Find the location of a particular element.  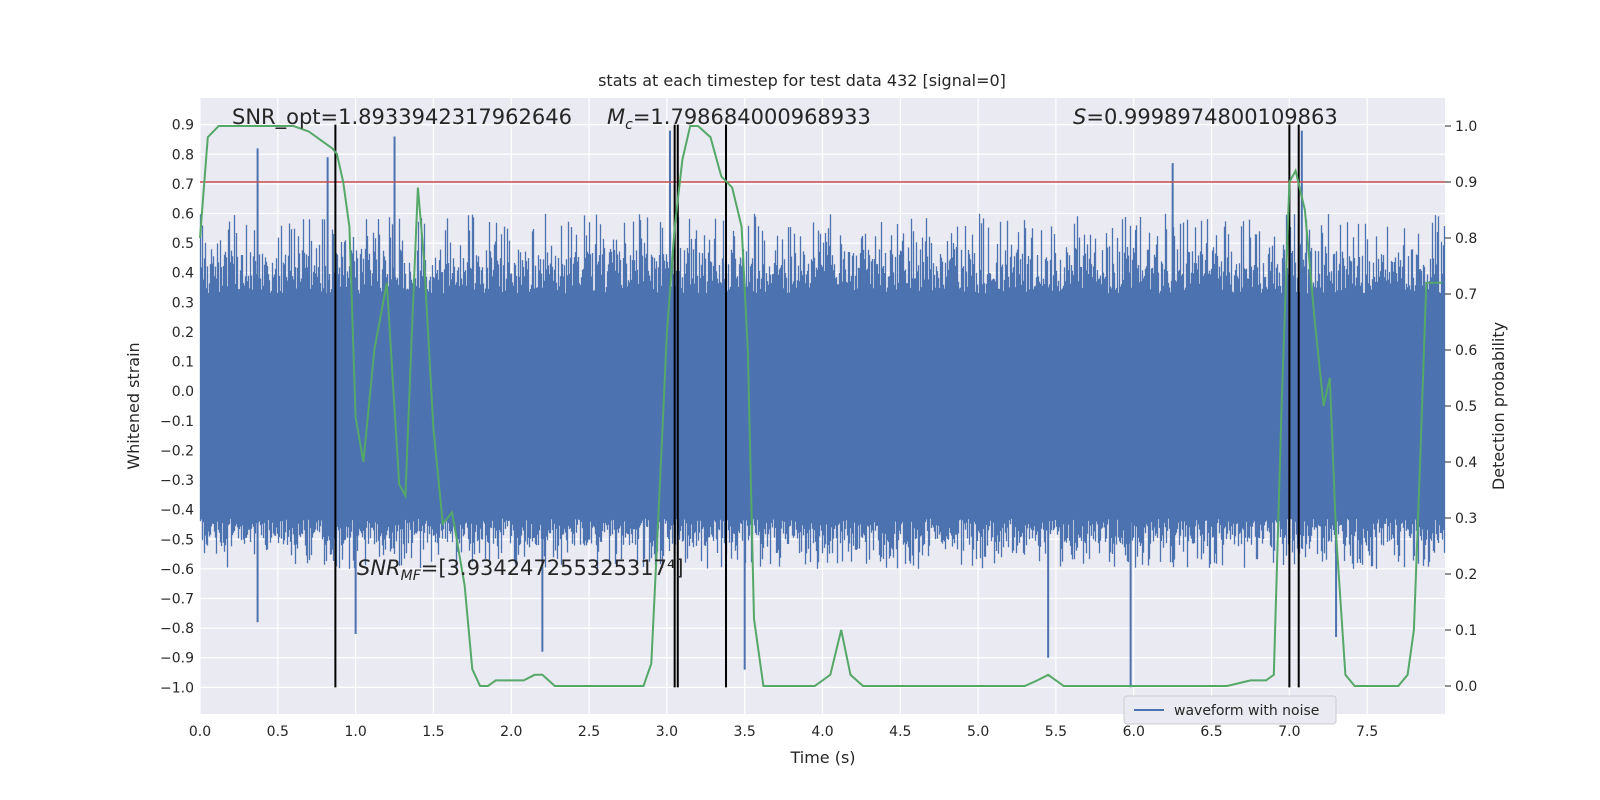

snr-mf-symbol: SNR is located at coordinates (379, 568).